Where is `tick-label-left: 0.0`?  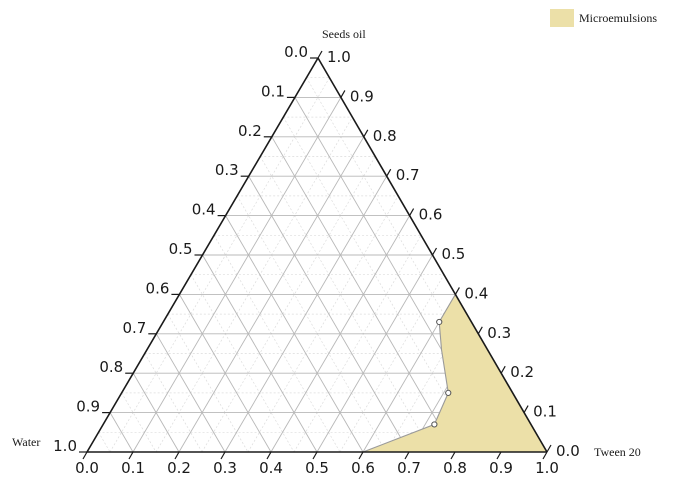 tick-label-left: 0.0 is located at coordinates (296, 52).